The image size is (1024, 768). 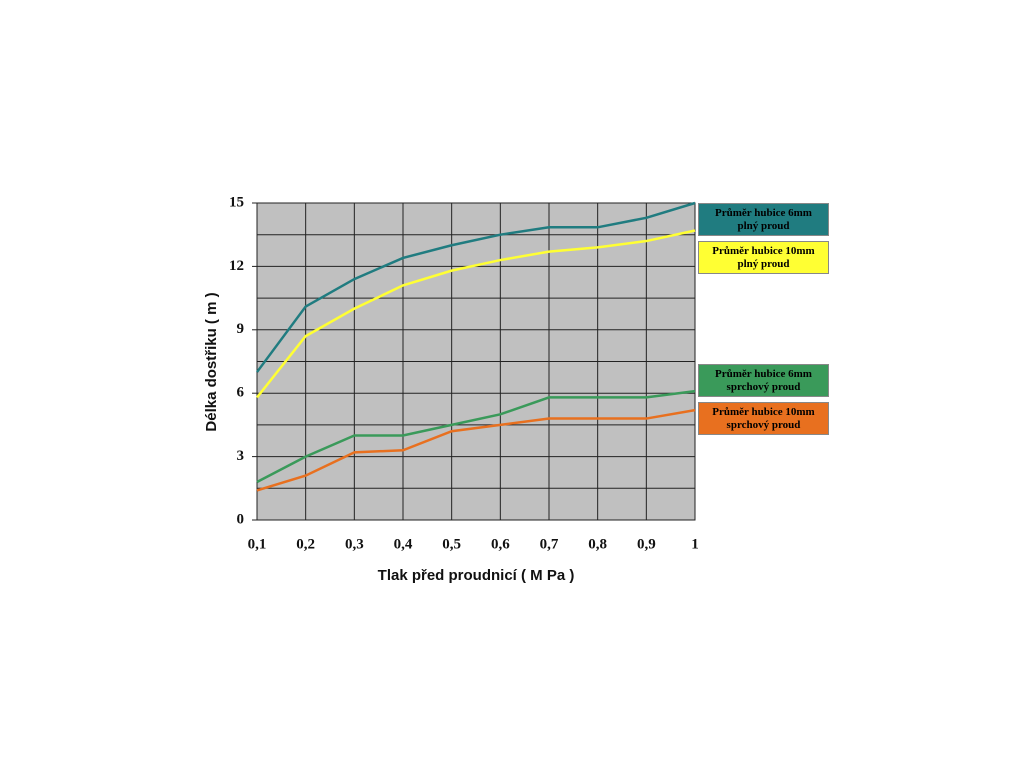 I want to click on legend-entry: Průměr hubice 6mm plný proud, so click(x=763, y=219).